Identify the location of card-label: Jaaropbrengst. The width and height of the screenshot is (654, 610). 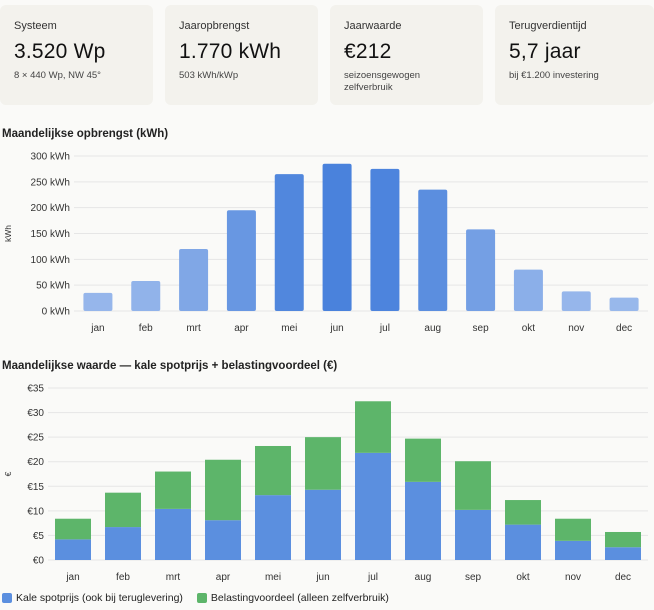
(214, 26).